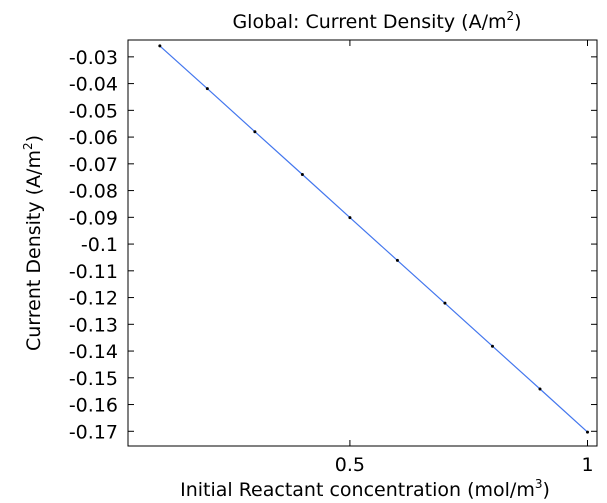  What do you see at coordinates (93, 352) in the screenshot?
I see `y-tick-label: -0.14` at bounding box center [93, 352].